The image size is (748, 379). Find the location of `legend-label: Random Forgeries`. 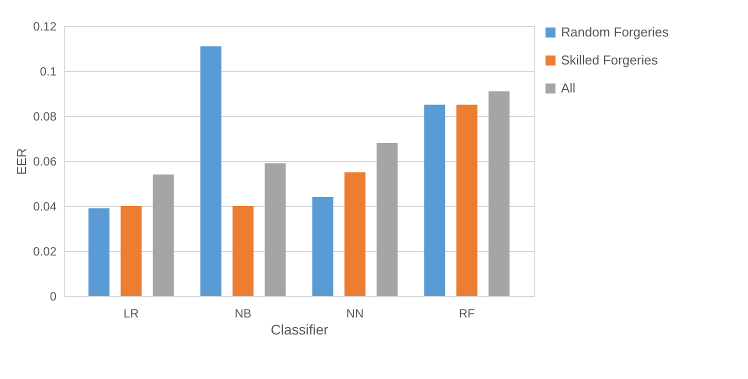

legend-label: Random Forgeries is located at coordinates (615, 32).